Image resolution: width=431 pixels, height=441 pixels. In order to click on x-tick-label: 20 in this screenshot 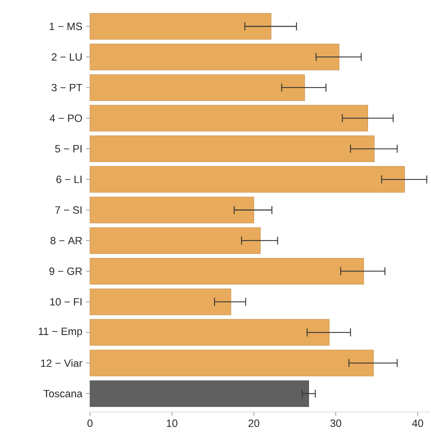, I will do `click(254, 423)`.